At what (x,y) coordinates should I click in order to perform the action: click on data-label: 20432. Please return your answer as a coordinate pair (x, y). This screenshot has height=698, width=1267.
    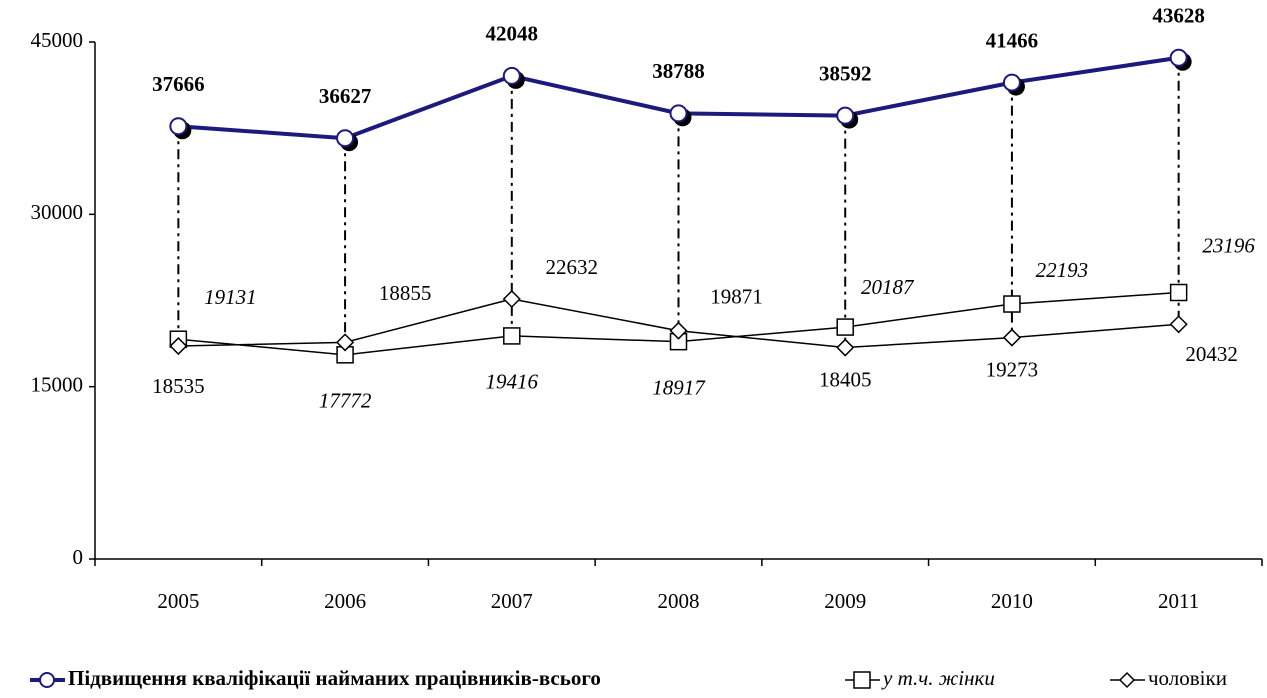
    Looking at the image, I should click on (1211, 354).